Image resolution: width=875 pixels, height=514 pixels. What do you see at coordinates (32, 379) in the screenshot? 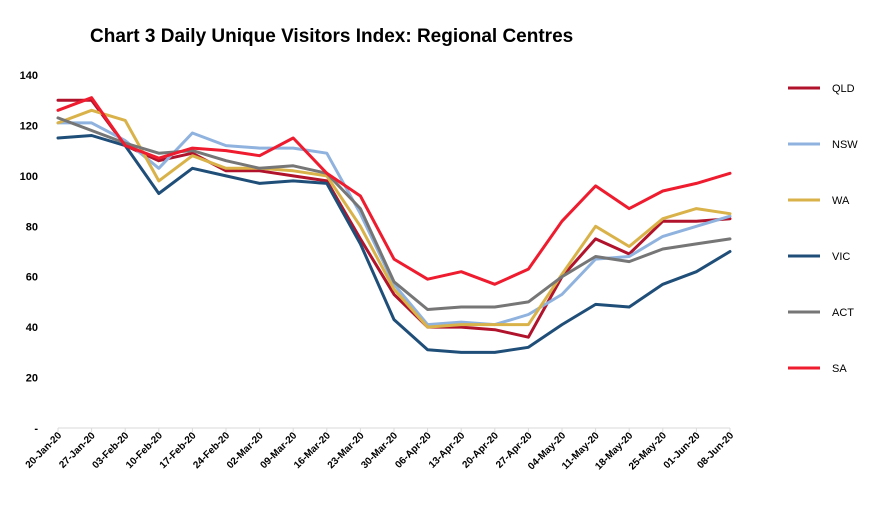
I see `y-tick-label: 20` at bounding box center [32, 379].